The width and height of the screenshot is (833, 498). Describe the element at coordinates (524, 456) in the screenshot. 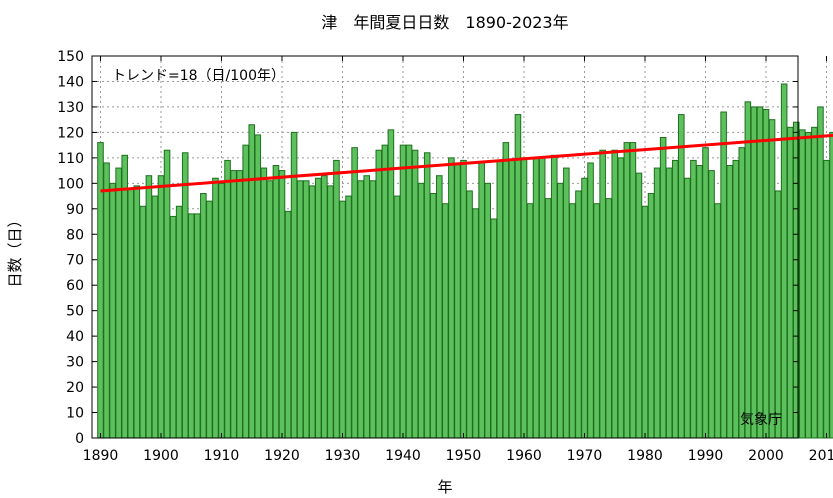

I see `x-tick-label: 1960` at that location.